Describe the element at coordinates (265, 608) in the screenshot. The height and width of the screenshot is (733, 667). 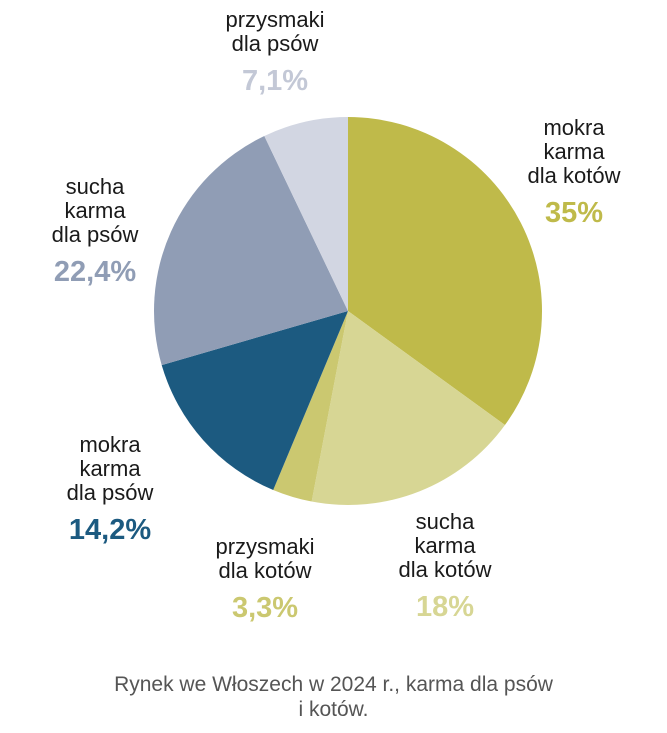
I see `slice-value-label: 3,3%` at that location.